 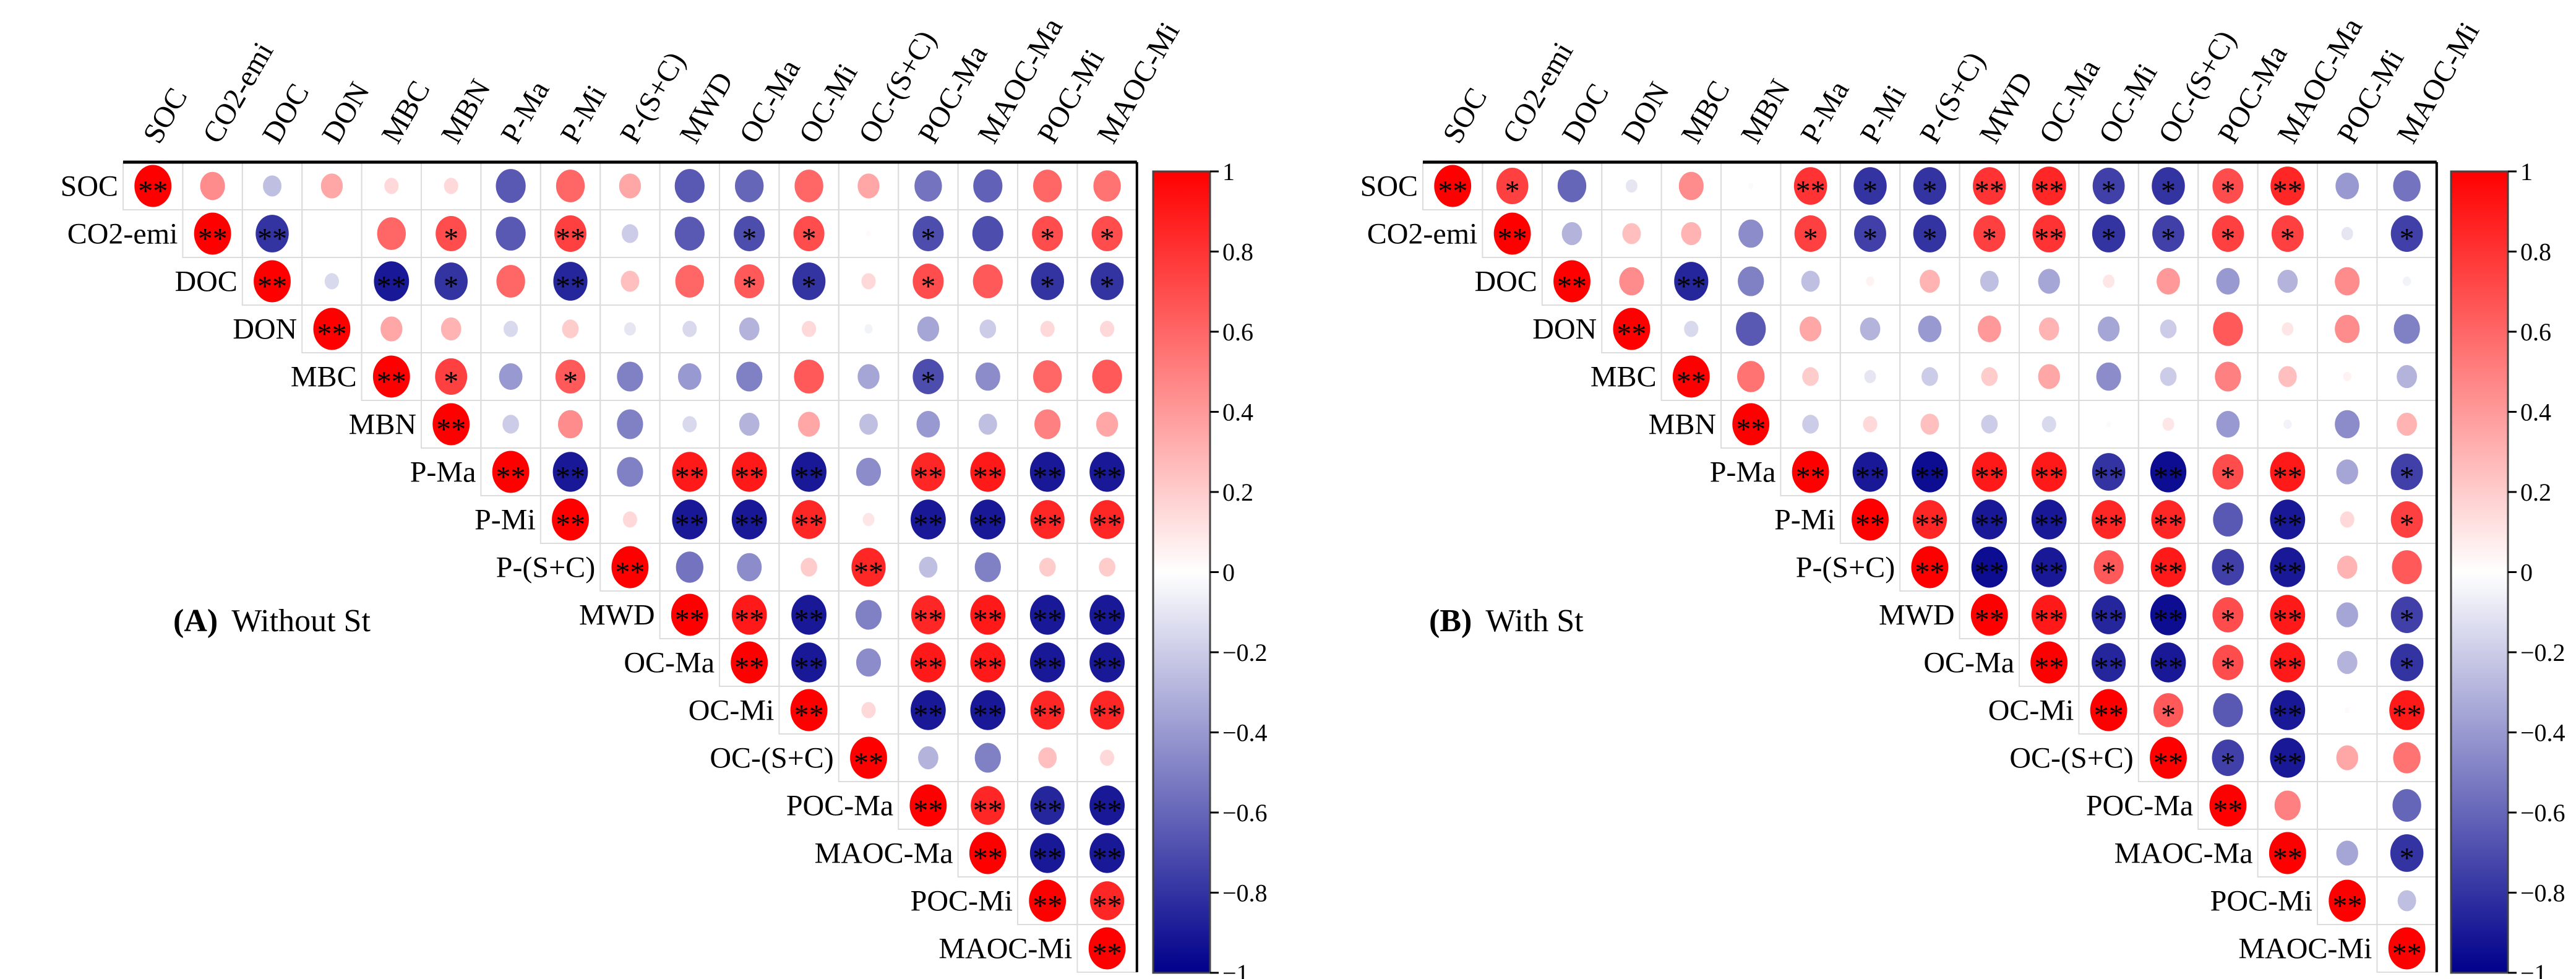 What do you see at coordinates (1450, 621) in the screenshot?
I see `panel-label: (B)` at bounding box center [1450, 621].